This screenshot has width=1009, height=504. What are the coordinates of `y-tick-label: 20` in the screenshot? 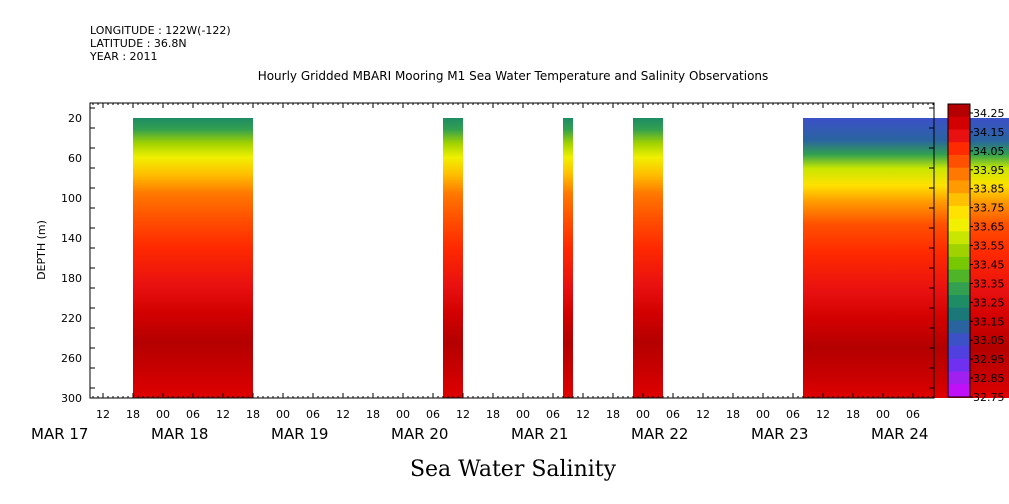 It's located at (75, 118).